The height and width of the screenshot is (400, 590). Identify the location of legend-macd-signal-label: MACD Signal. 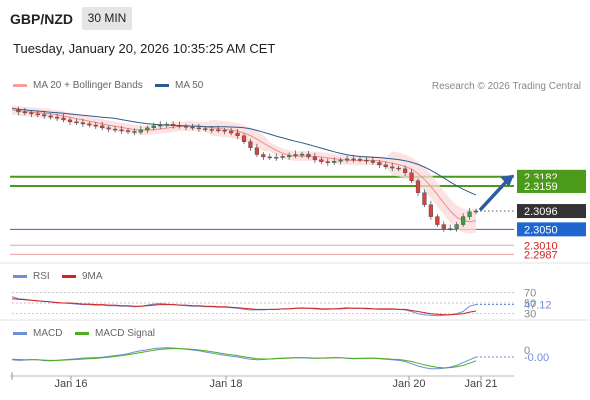
(125, 333).